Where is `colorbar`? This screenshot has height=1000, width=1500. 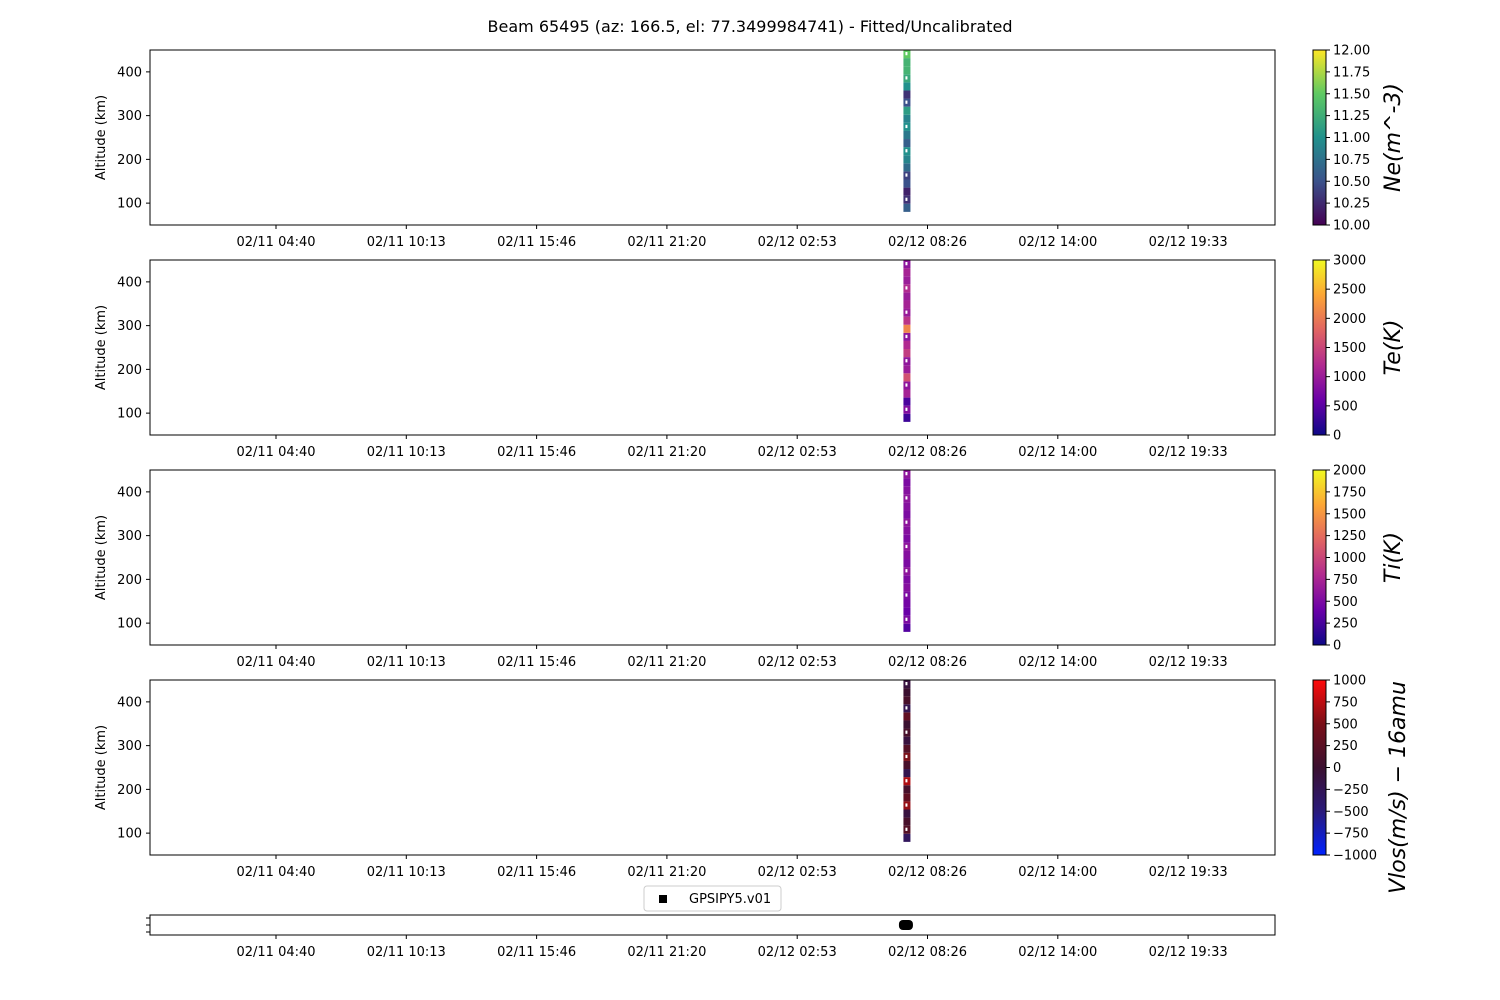 colorbar is located at coordinates (1319, 767).